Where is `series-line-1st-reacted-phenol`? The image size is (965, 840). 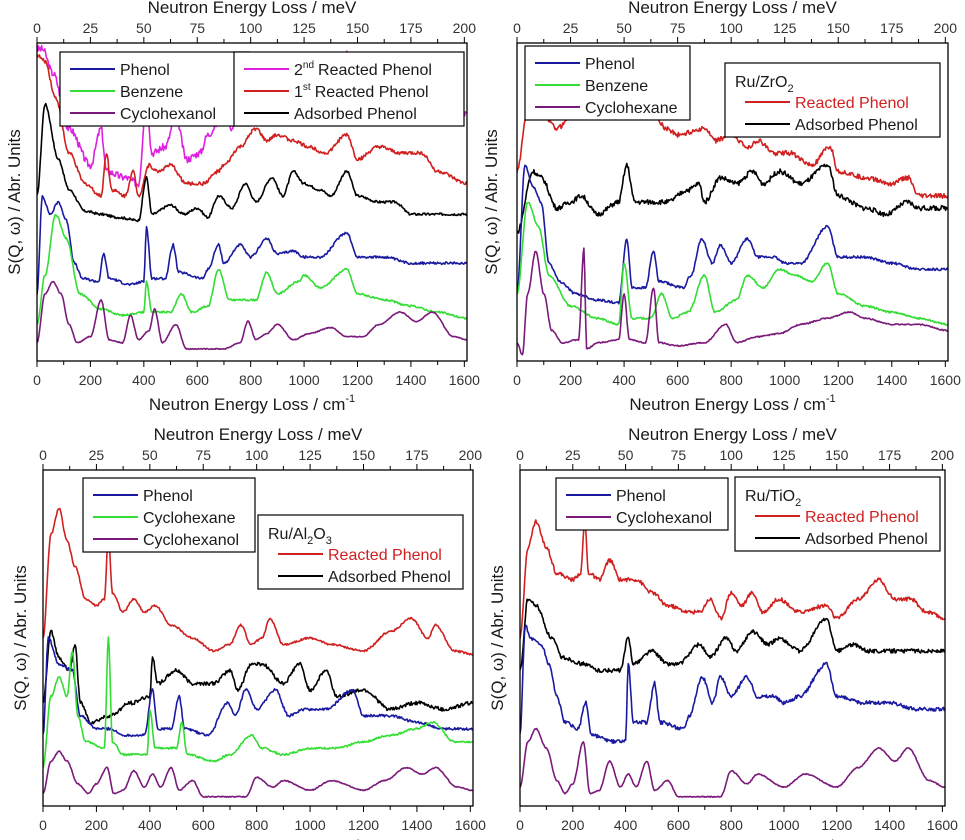 series-line-1st-reacted-phenol is located at coordinates (252, 126).